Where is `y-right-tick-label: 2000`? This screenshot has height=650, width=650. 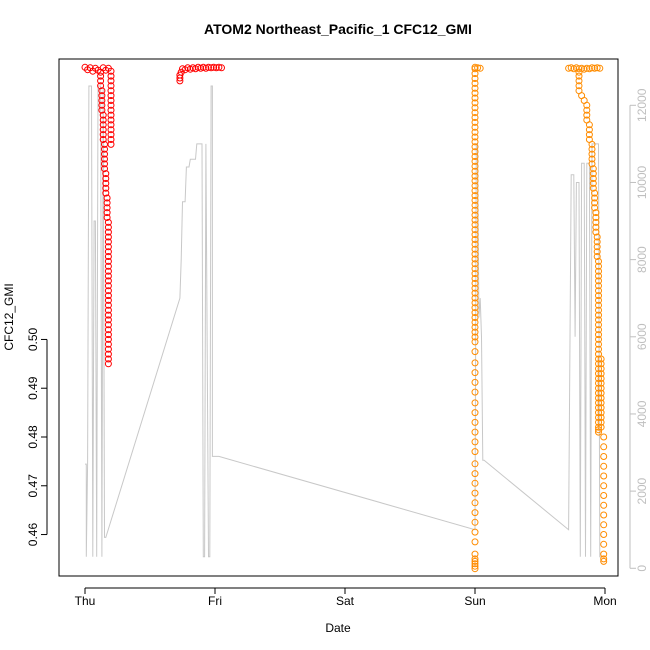 y-right-tick-label: 2000 is located at coordinates (642, 490).